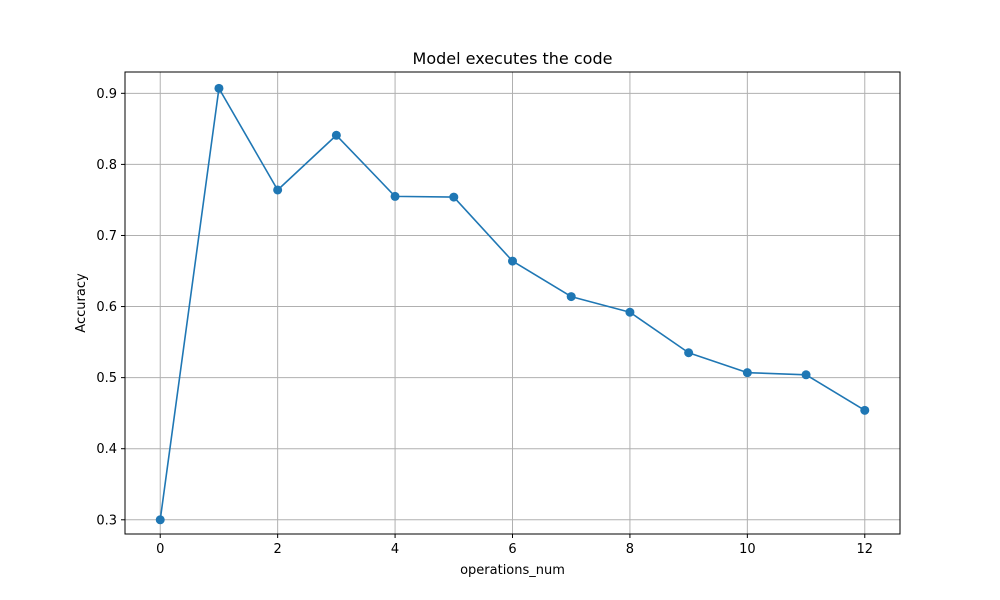 The image size is (1000, 600). I want to click on x-tick-label: 10, so click(747, 549).